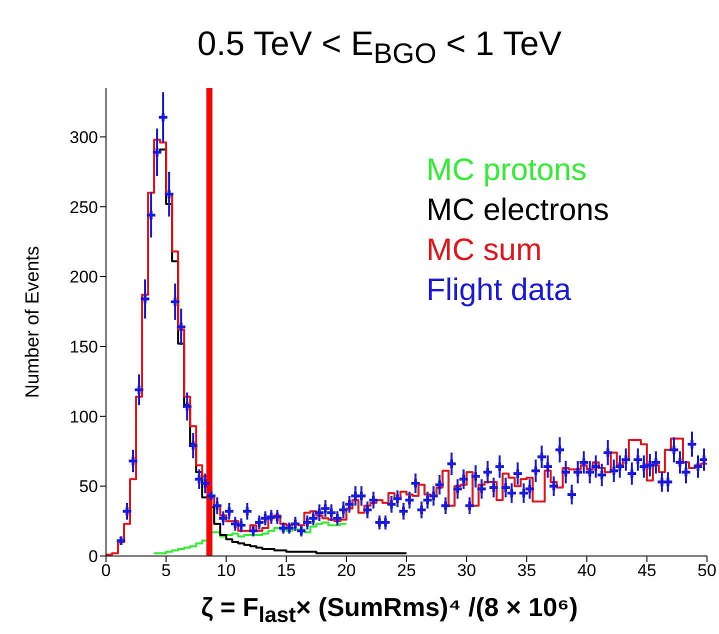 The width and height of the screenshot is (719, 634). What do you see at coordinates (226, 570) in the screenshot?
I see `x-tick-label: 10` at bounding box center [226, 570].